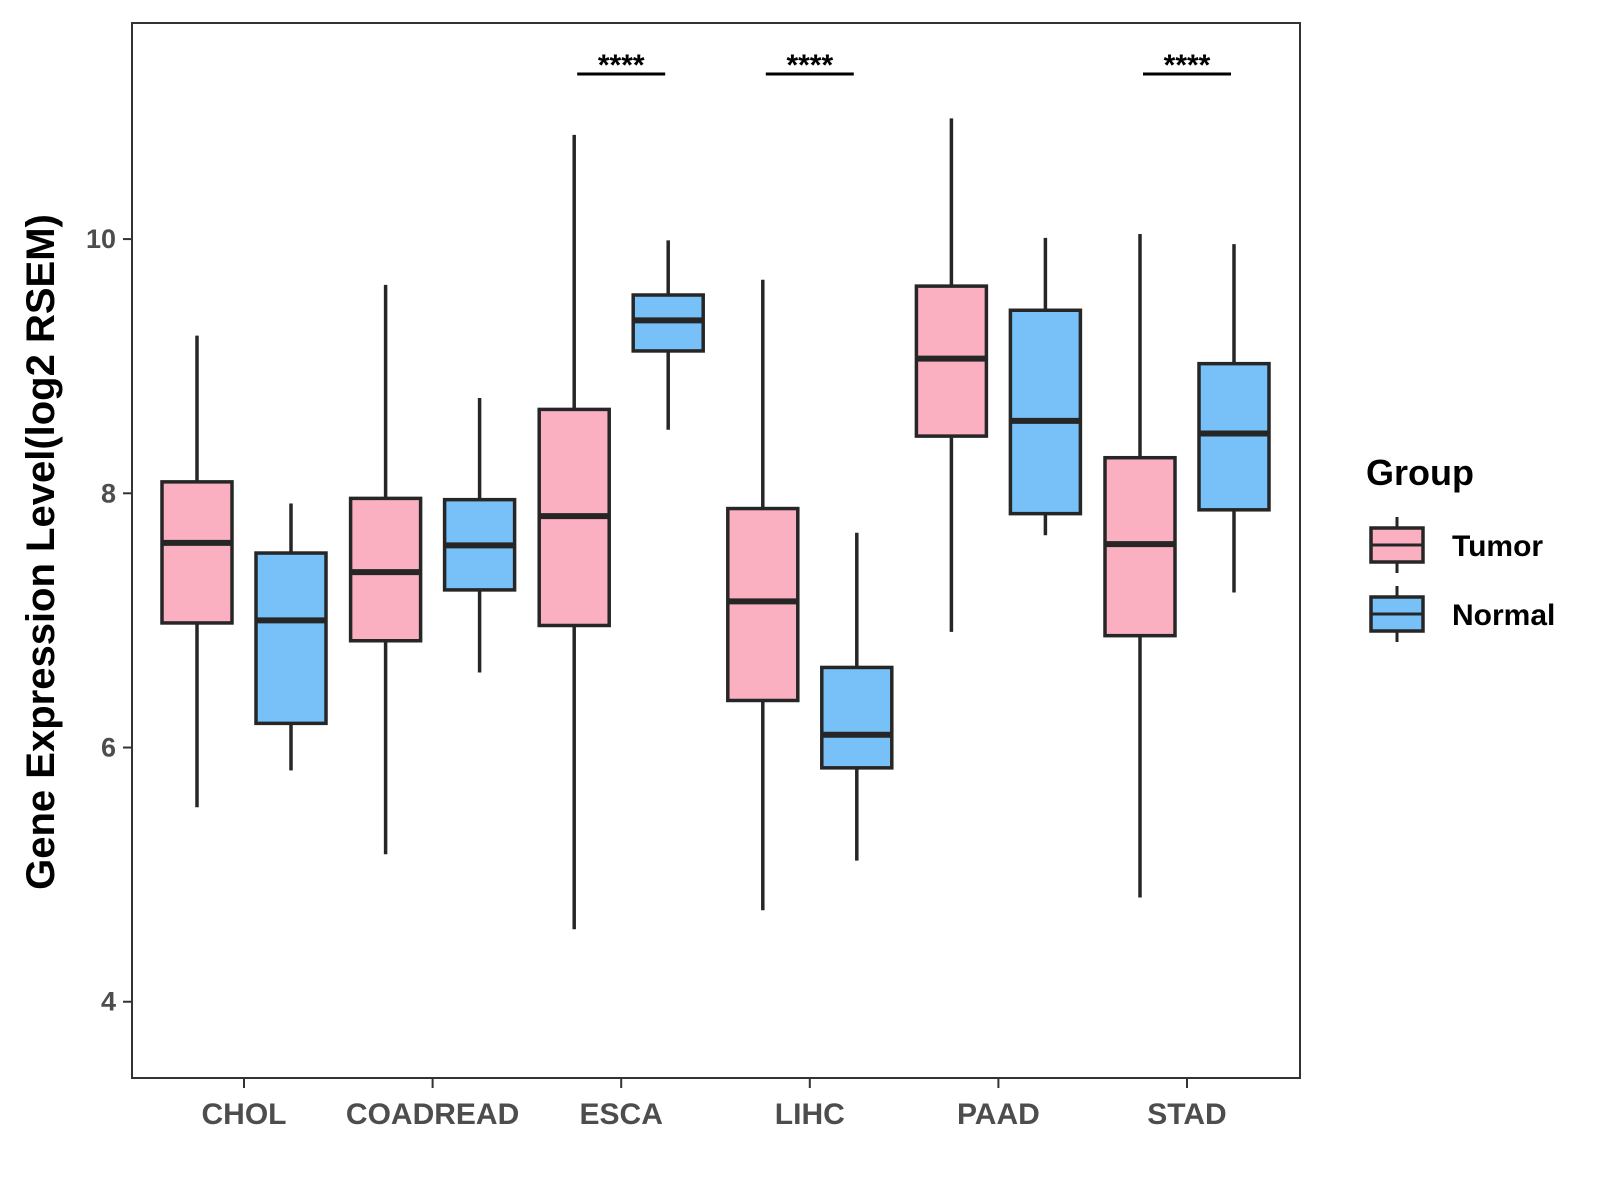  What do you see at coordinates (1420, 472) in the screenshot?
I see `legend-title: Group` at bounding box center [1420, 472].